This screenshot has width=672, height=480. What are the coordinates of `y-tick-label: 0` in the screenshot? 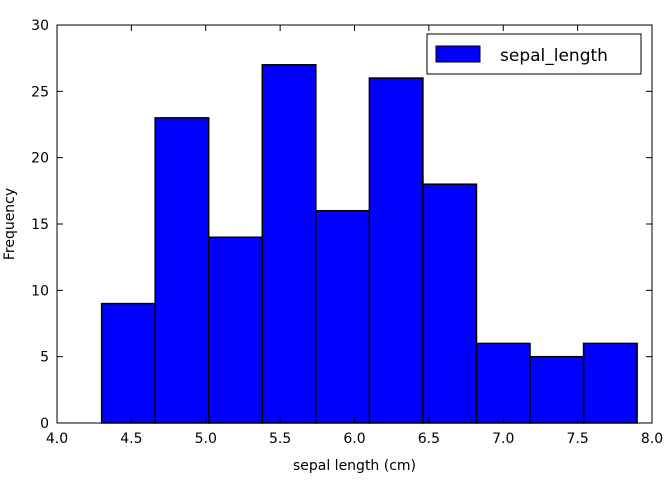 It's located at (44, 424).